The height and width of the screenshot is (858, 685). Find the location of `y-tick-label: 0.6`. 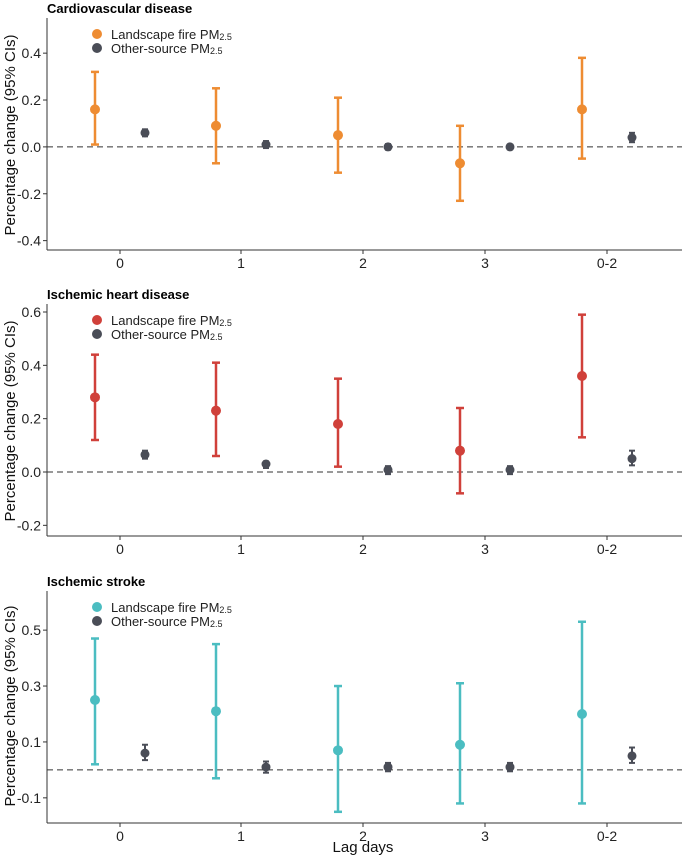

y-tick-label: 0.6 is located at coordinates (32, 312).